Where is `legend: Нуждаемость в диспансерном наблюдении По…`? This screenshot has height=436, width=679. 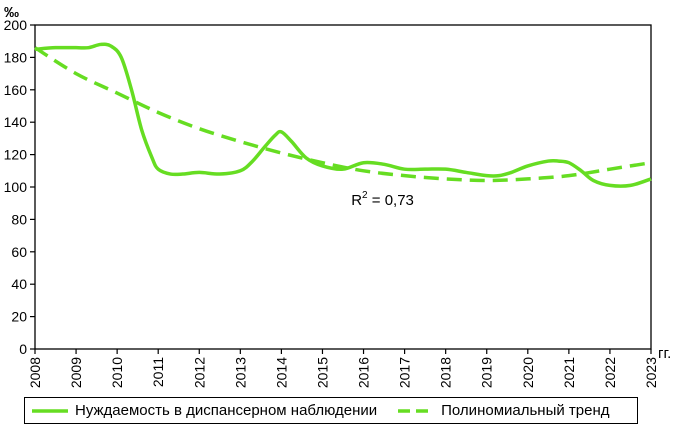 legend: Нуждаемость в диспансерном наблюдении По… is located at coordinates (331, 410).